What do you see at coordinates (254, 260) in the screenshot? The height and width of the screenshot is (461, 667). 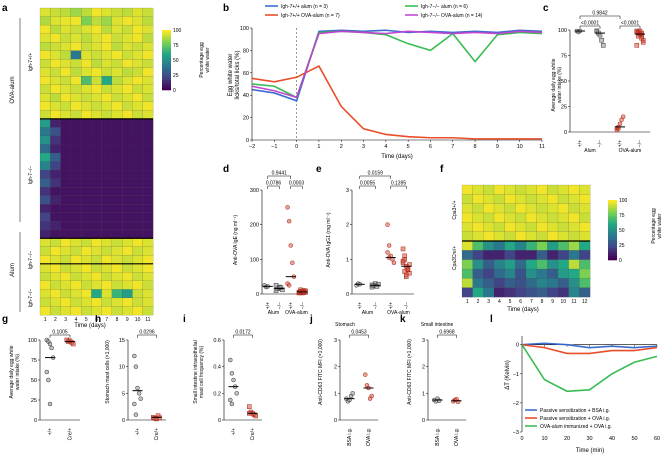 I see `chart-d-y-tick-label: 100` at bounding box center [254, 260].